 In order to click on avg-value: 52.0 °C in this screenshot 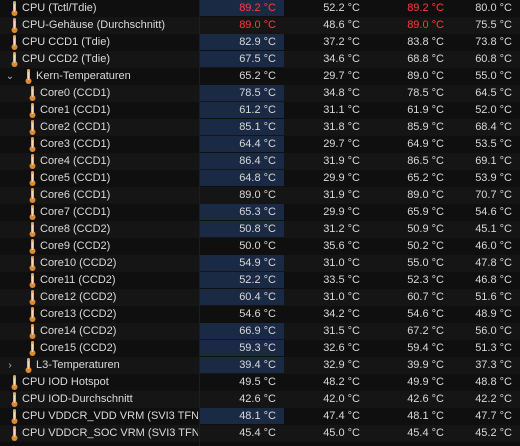, I will do `click(493, 110)`.